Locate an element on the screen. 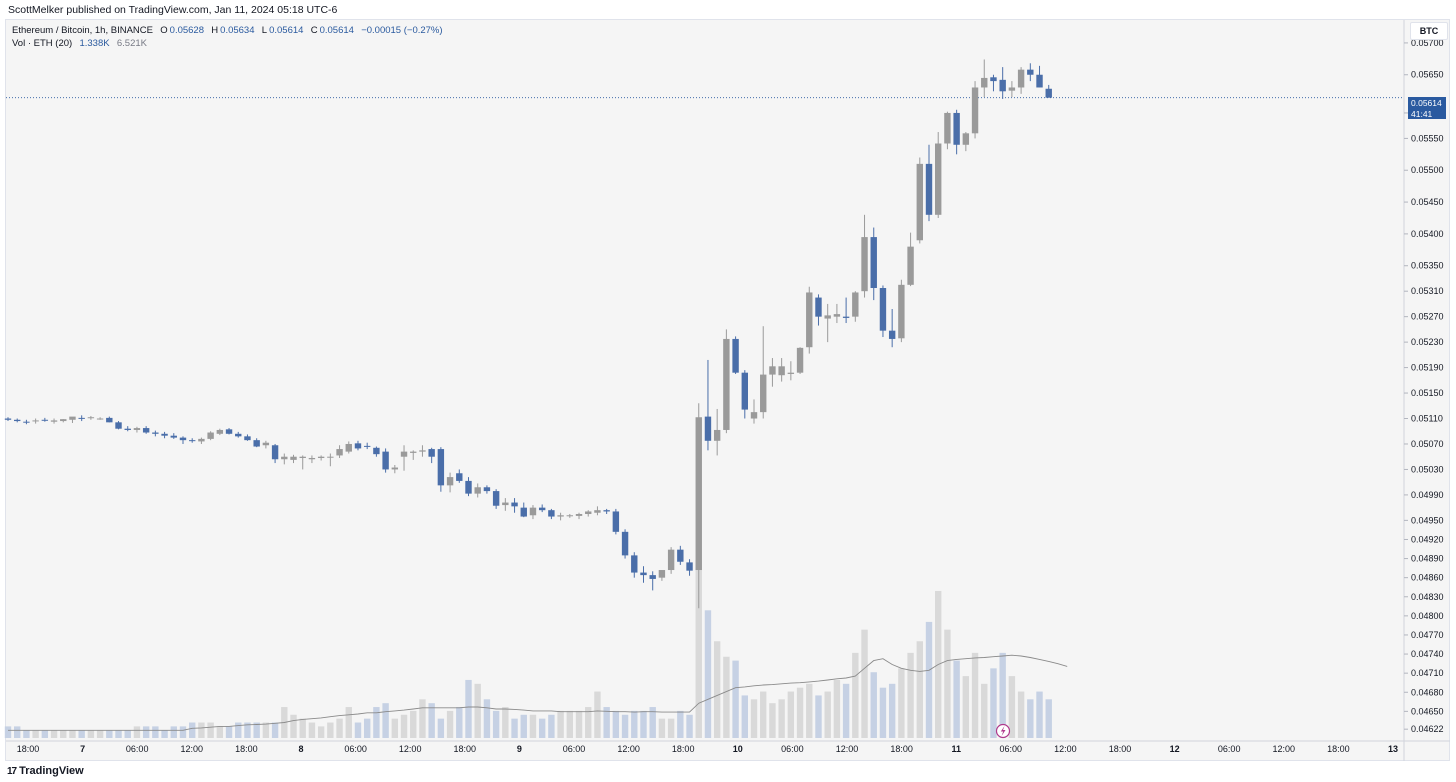  y-tick-label: 0.05190 is located at coordinates (1427, 368).